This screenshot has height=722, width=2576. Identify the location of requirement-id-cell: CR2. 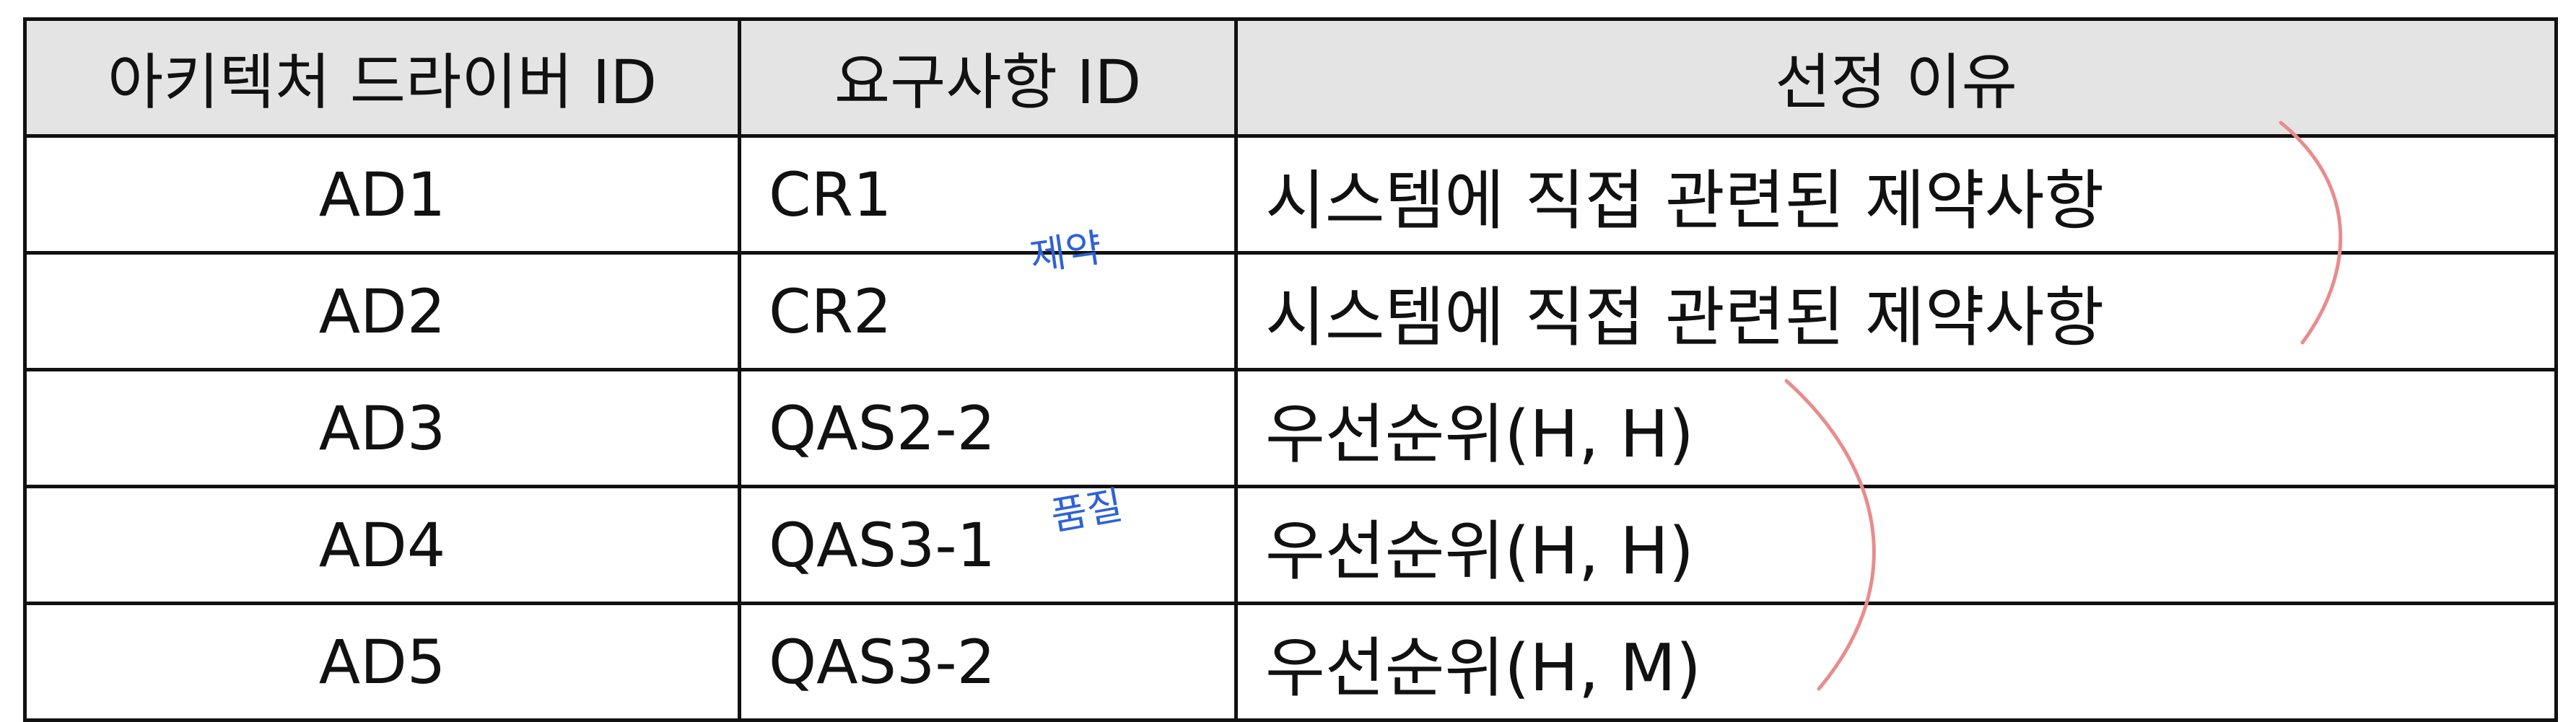
(988, 311).